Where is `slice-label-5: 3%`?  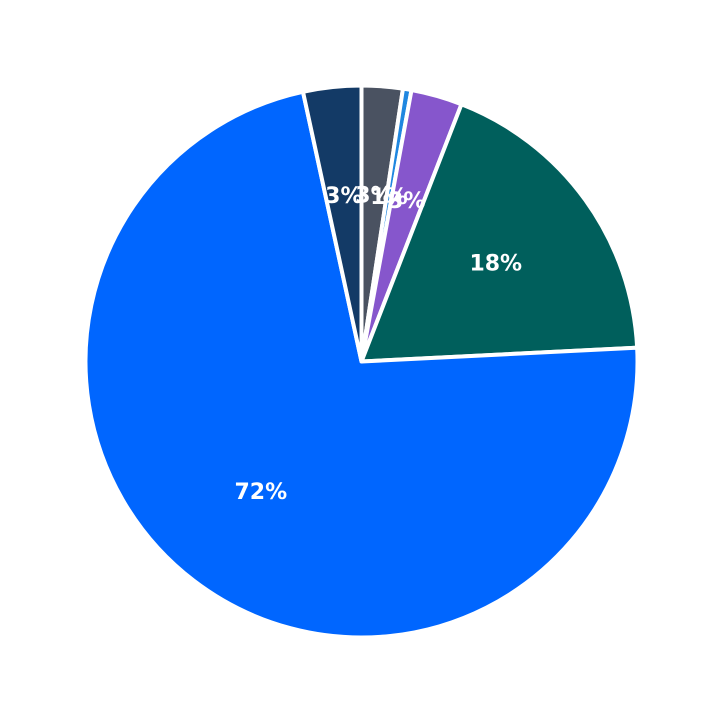
slice-label-5: 3% is located at coordinates (343, 196).